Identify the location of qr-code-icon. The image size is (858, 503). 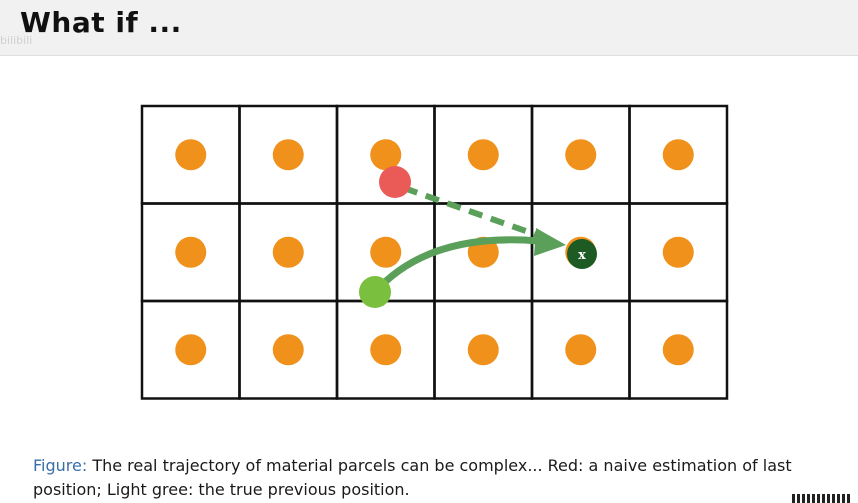
(822, 498).